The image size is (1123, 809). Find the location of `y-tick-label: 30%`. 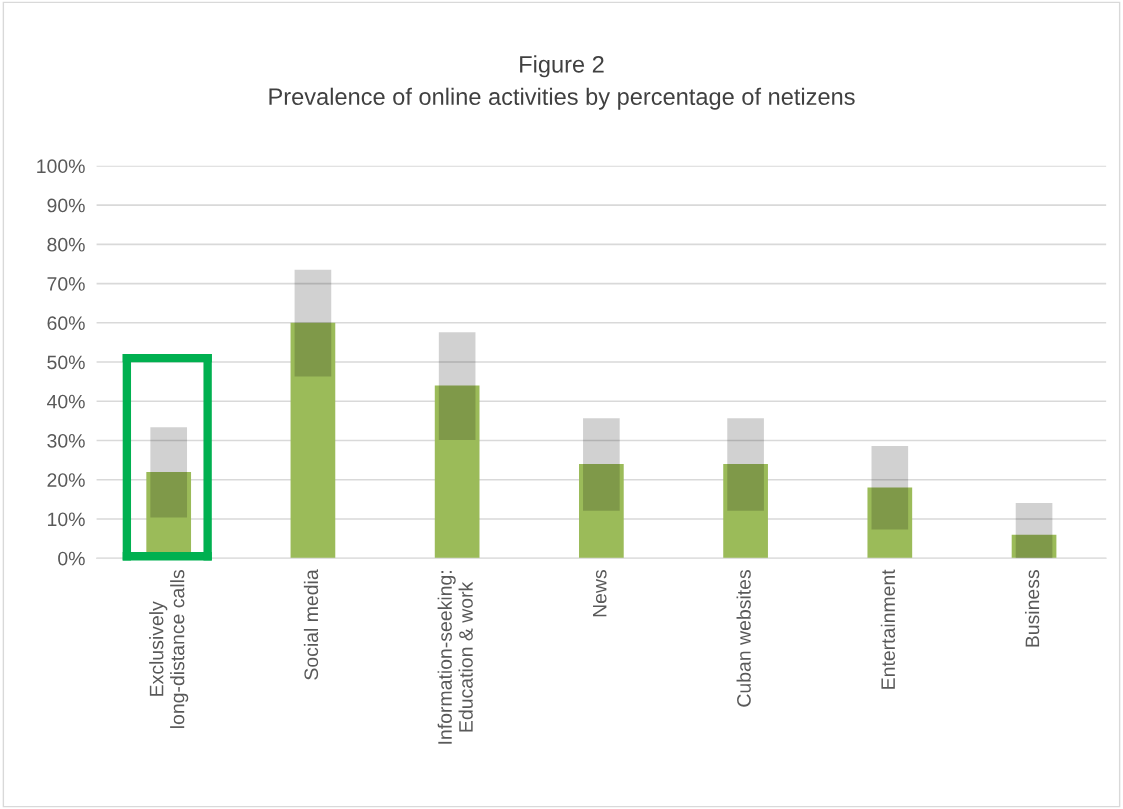

y-tick-label: 30% is located at coordinates (66, 440).